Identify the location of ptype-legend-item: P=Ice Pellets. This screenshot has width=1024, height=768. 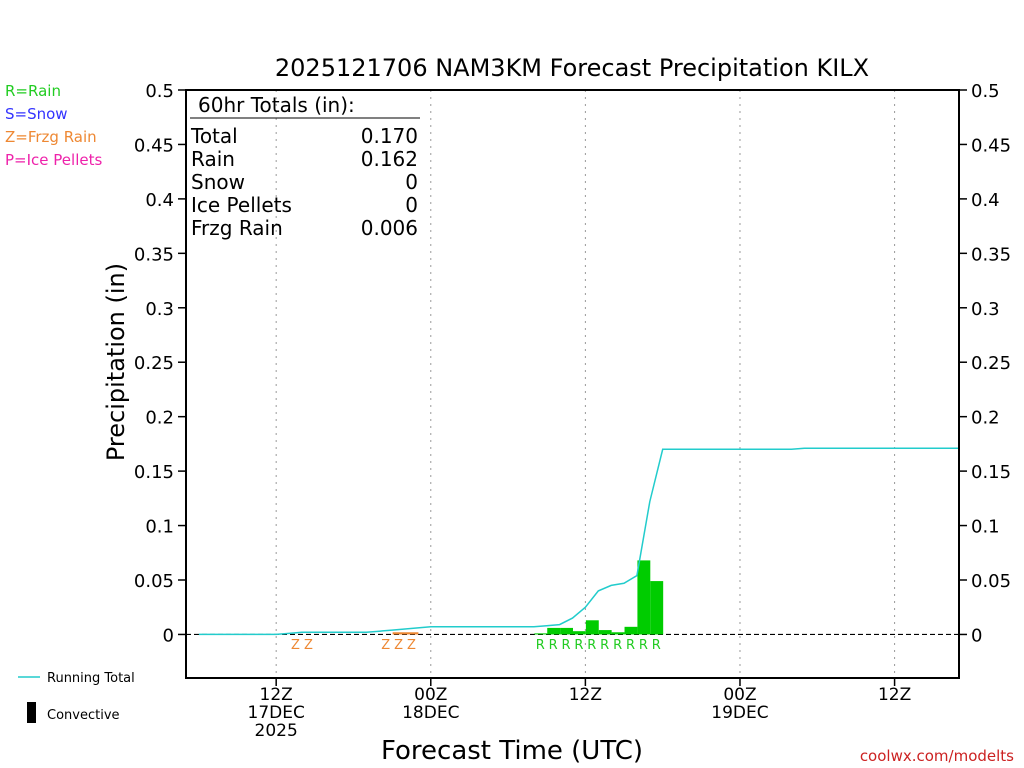
(53, 160).